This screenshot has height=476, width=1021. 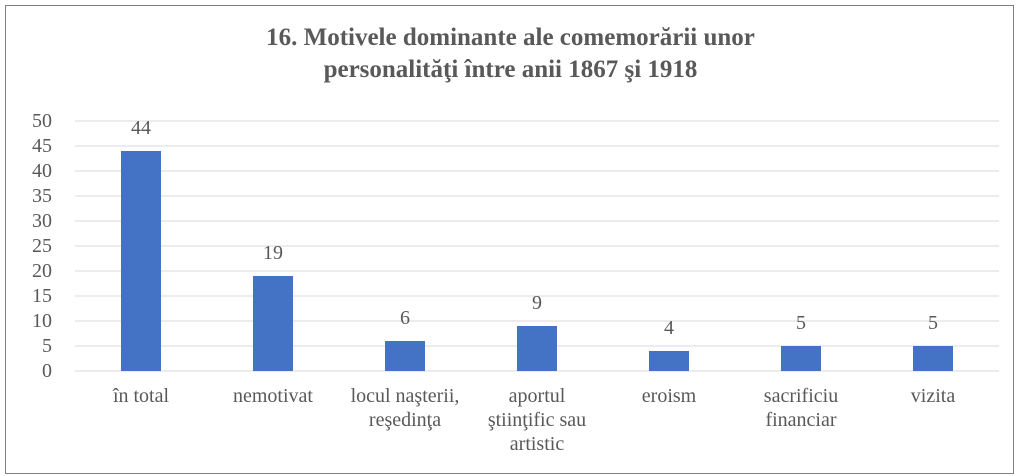 What do you see at coordinates (42, 321) in the screenshot?
I see `y-tick-label: 10` at bounding box center [42, 321].